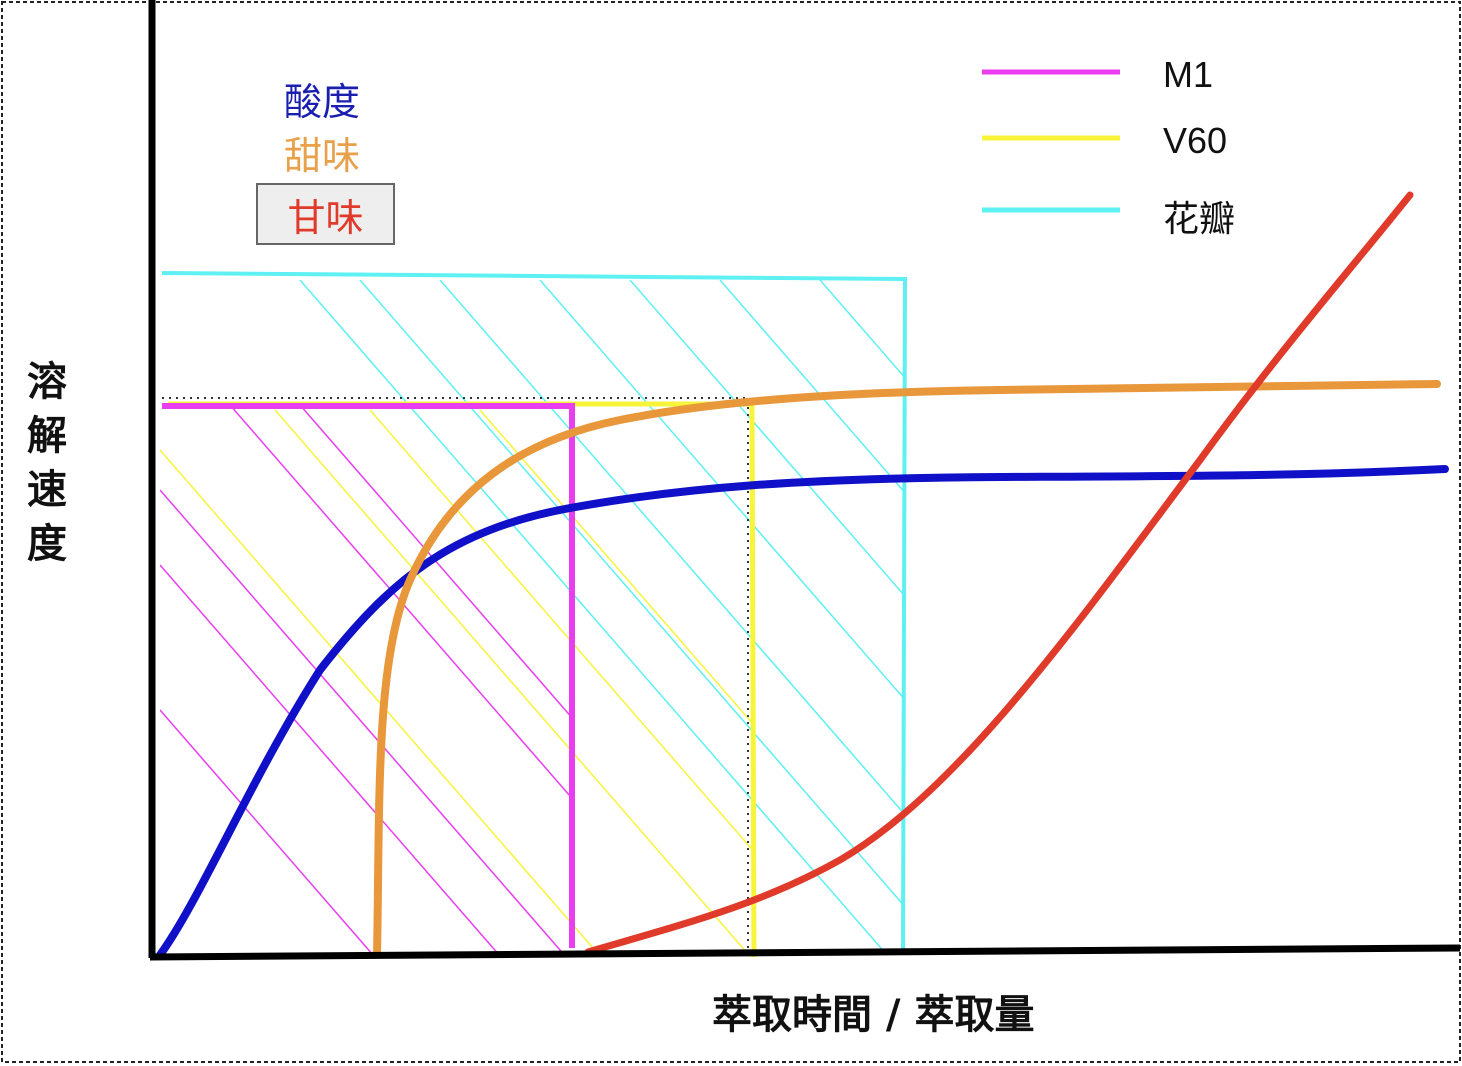 This screenshot has width=1462, height=1066. Describe the element at coordinates (1188, 74) in the screenshot. I see `legend-label-m1: M1` at that location.